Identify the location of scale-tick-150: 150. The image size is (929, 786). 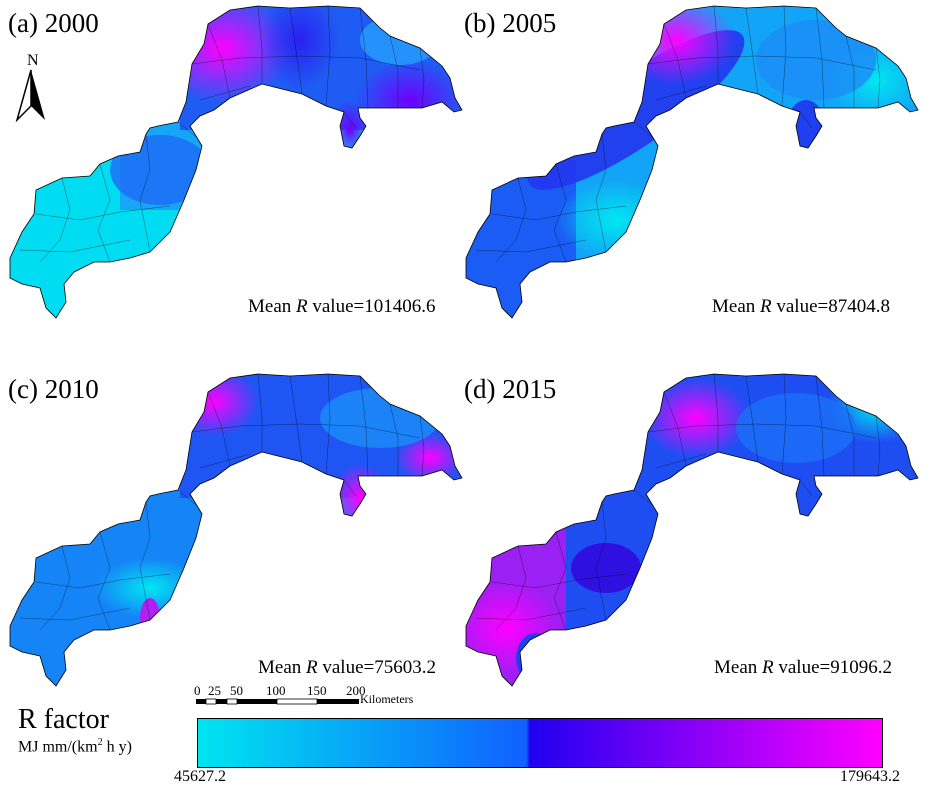
(317, 690).